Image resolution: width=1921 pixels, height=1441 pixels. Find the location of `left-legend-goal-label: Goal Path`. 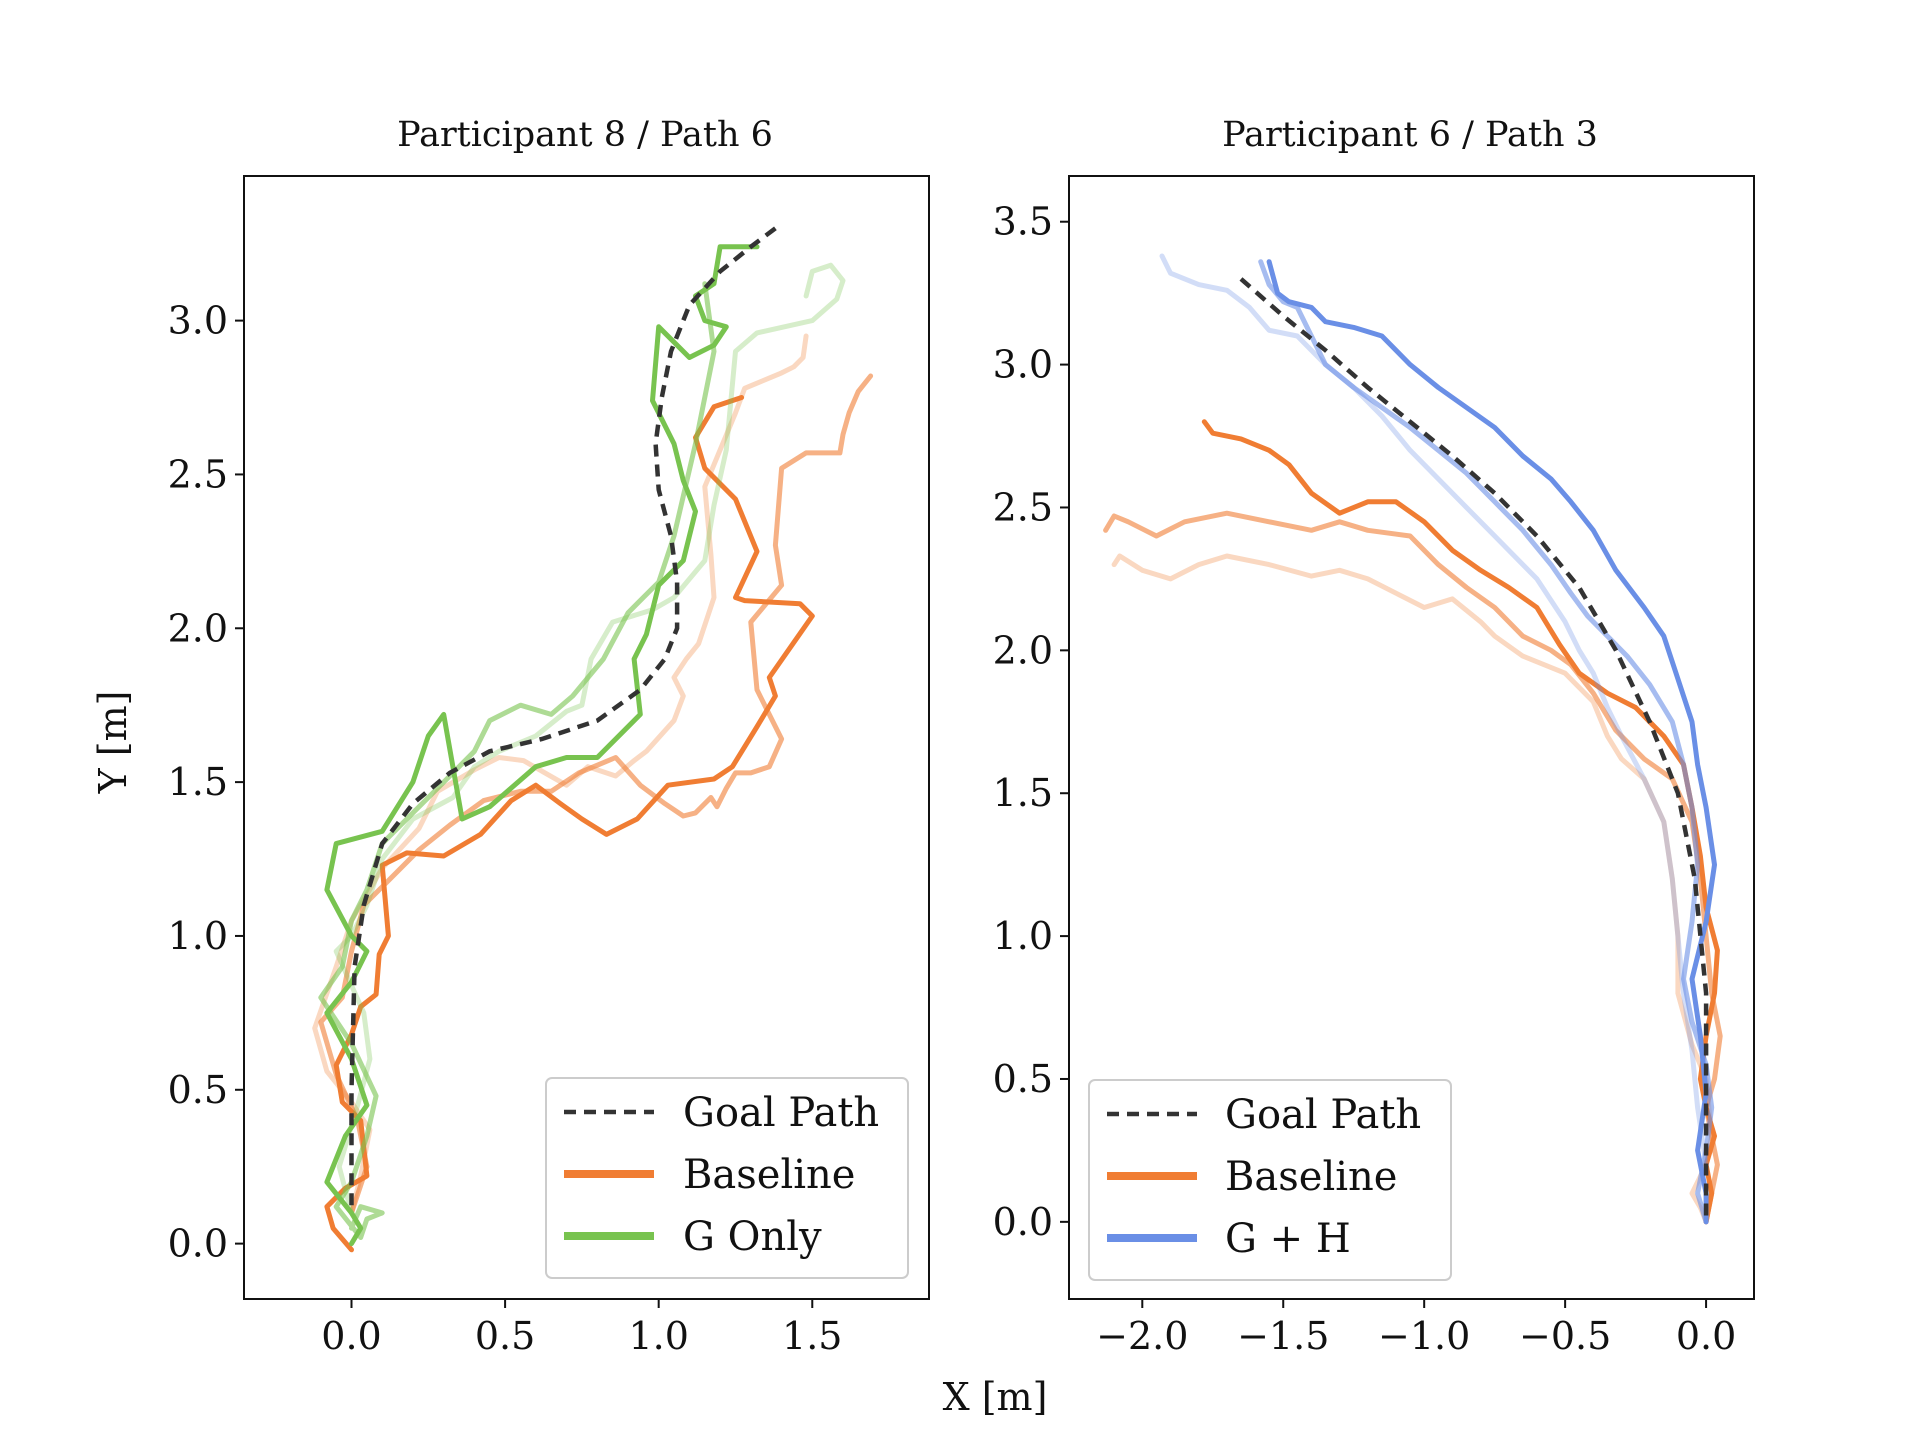

left-legend-goal-label: Goal Path is located at coordinates (781, 1113).